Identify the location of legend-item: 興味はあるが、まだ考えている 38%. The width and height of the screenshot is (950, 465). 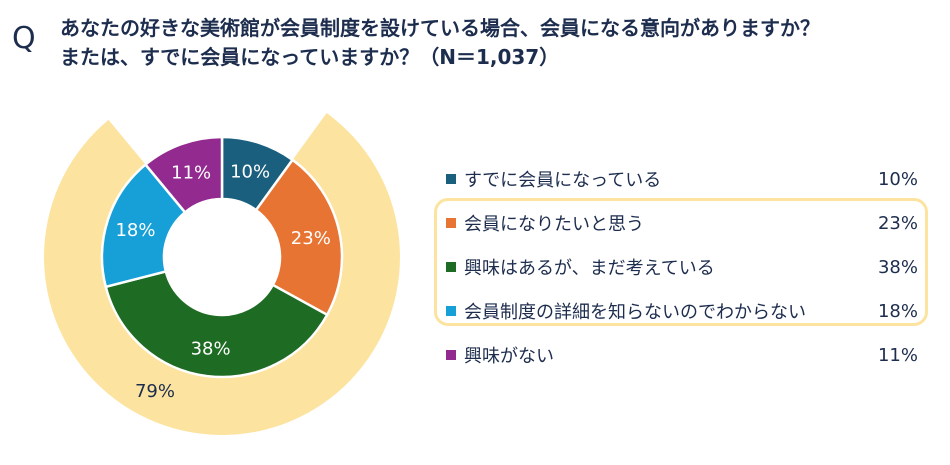
(682, 267).